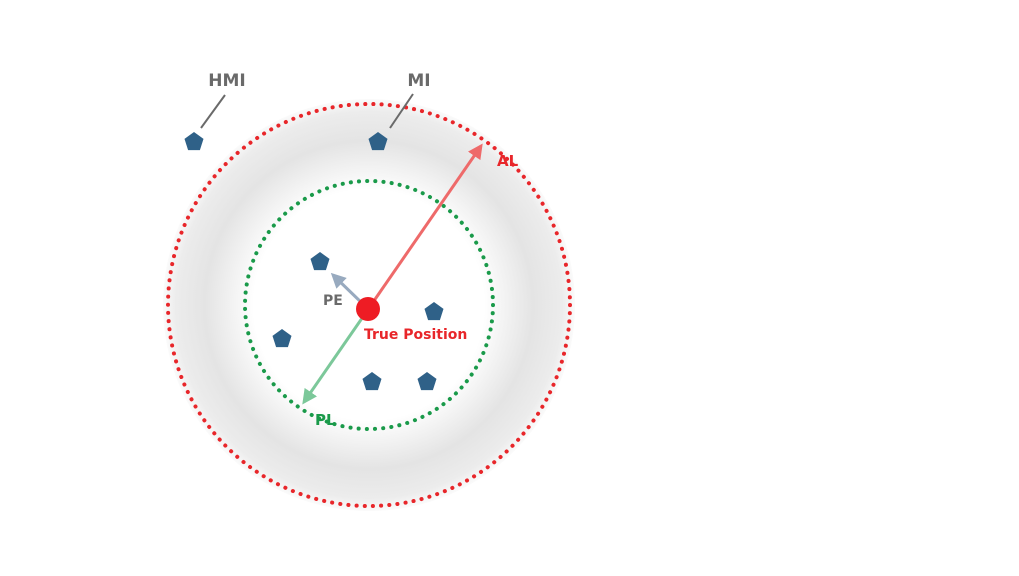 Image resolution: width=1019 pixels, height=576 pixels. I want to click on hmi-estimate-marker, so click(194, 141).